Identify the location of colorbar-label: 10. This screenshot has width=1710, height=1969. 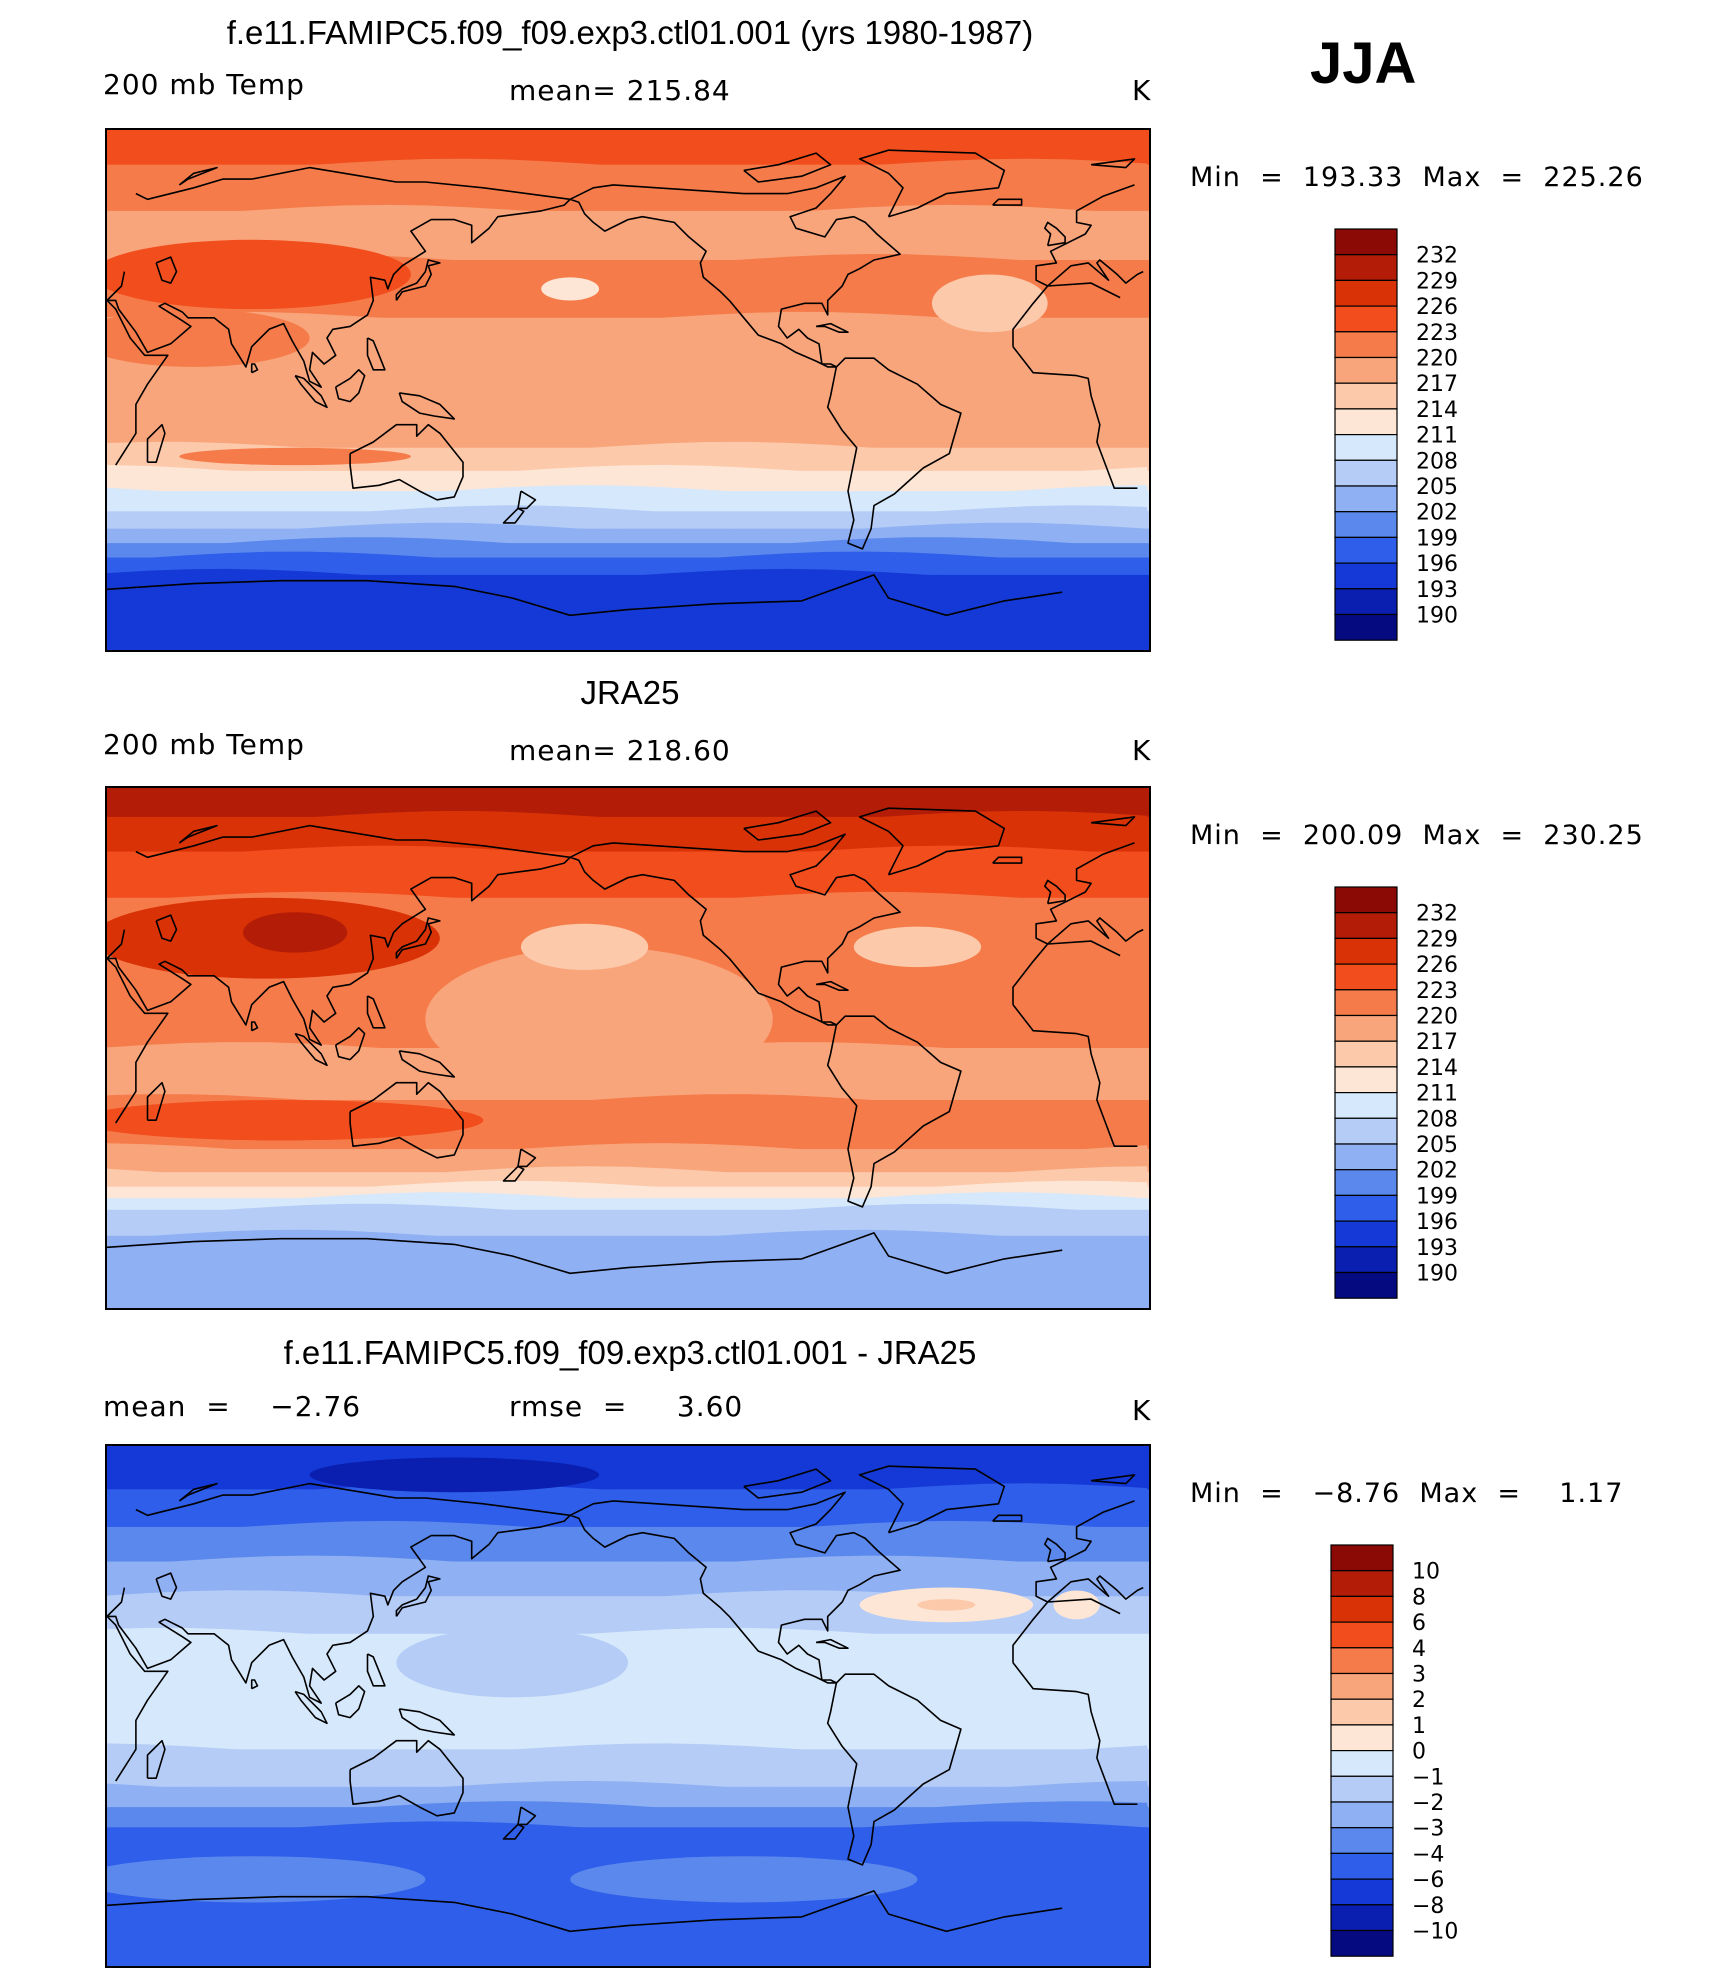
(1426, 1572).